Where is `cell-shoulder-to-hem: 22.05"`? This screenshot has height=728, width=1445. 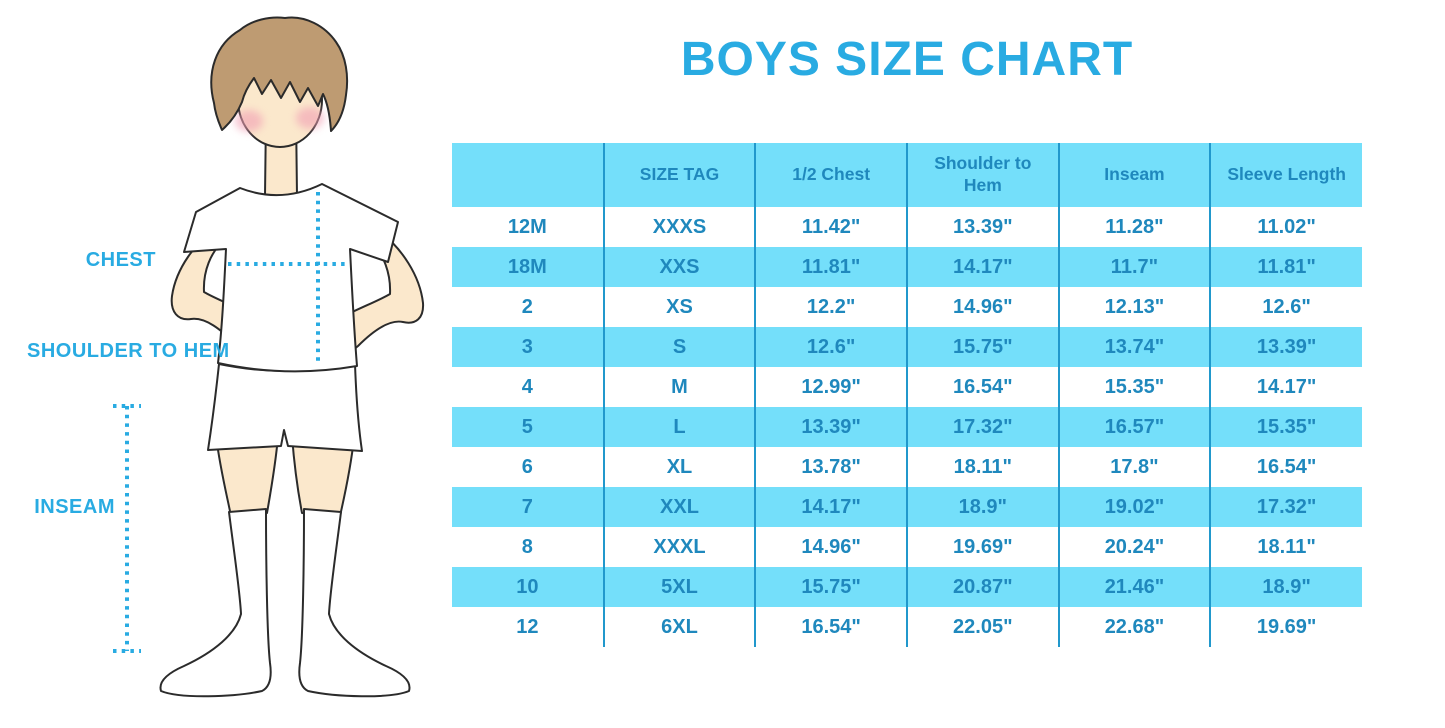
cell-shoulder-to-hem: 22.05" is located at coordinates (982, 627).